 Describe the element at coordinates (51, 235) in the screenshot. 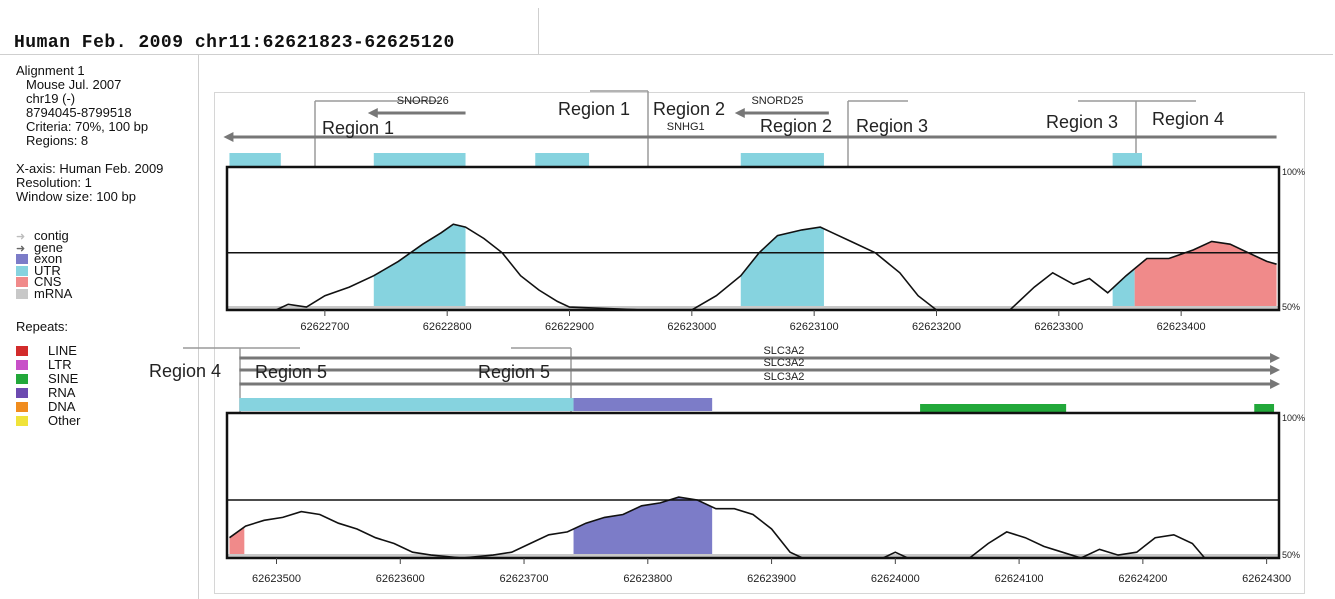

I see `legend-label: contig` at that location.